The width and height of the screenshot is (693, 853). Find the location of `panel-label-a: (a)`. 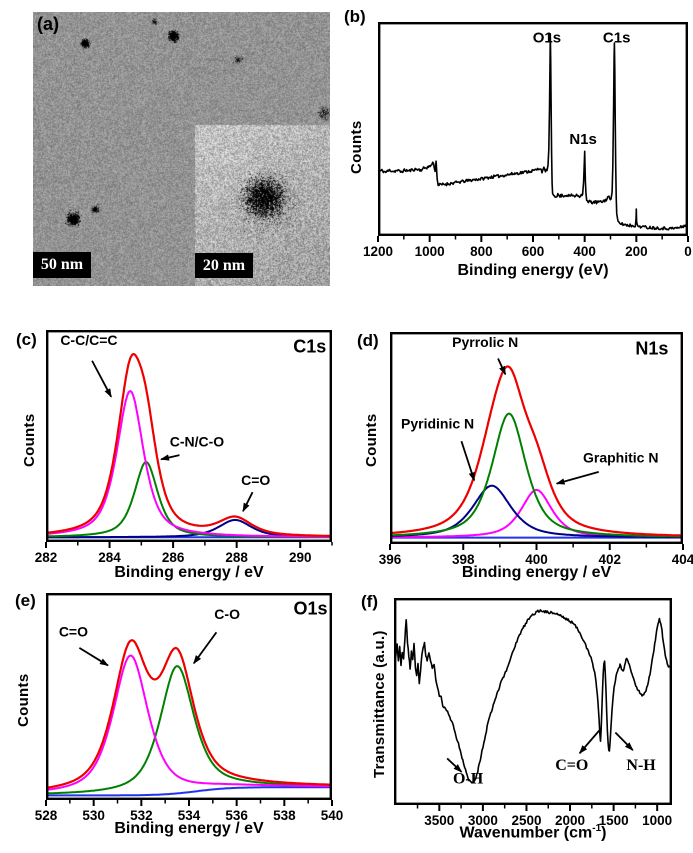

panel-label-a: (a) is located at coordinates (48, 24).